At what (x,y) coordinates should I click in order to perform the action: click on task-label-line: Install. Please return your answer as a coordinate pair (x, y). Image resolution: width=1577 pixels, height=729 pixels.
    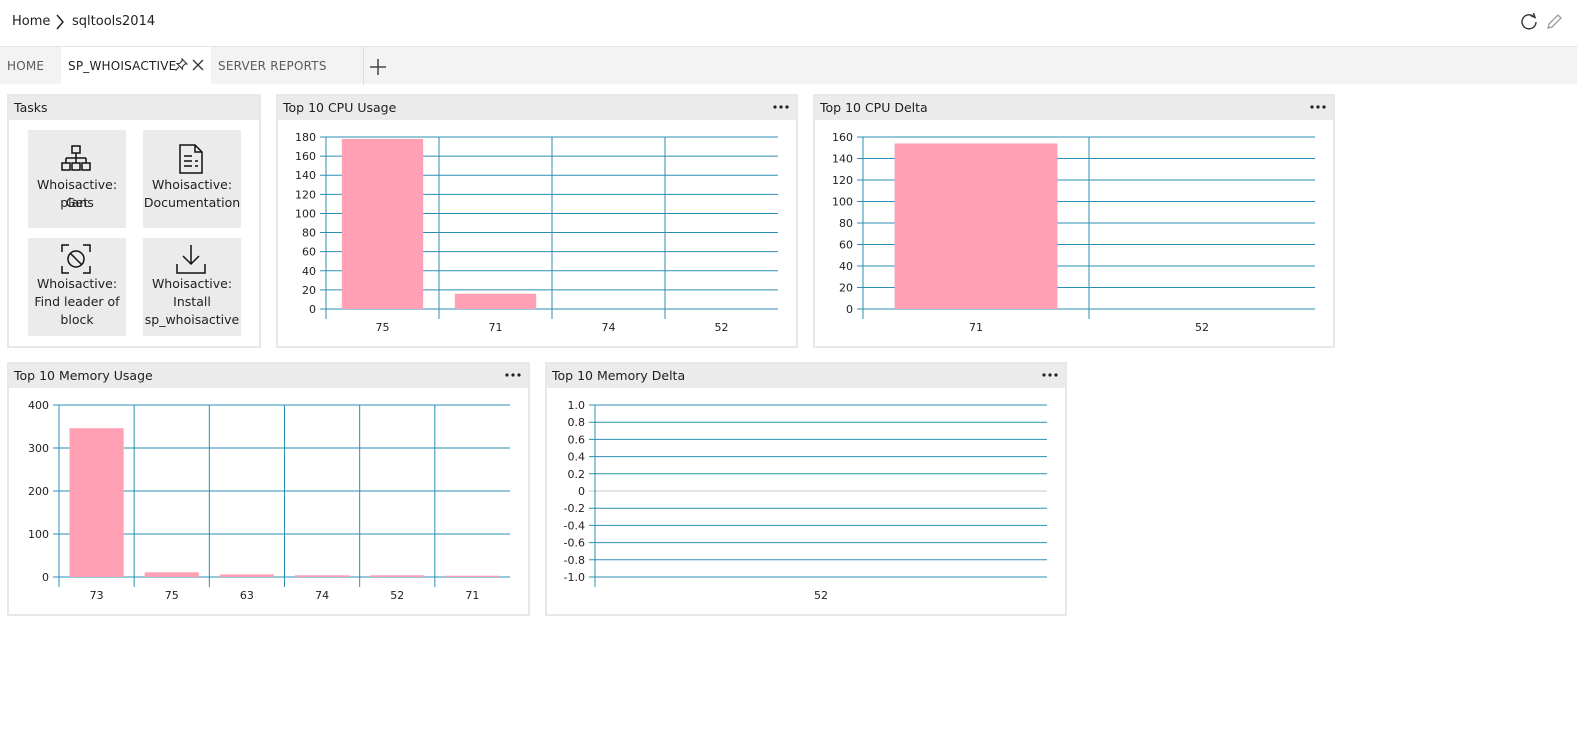
    Looking at the image, I should click on (192, 301).